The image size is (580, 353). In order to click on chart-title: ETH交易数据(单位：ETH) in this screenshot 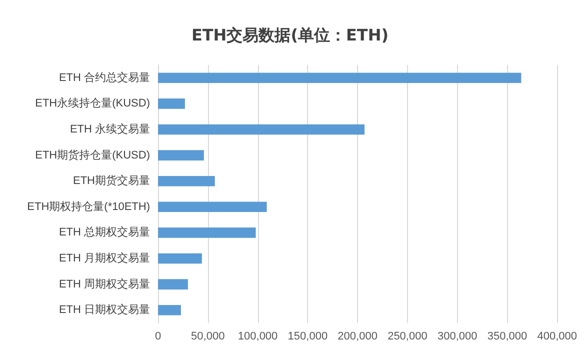, I will do `click(290, 35)`.